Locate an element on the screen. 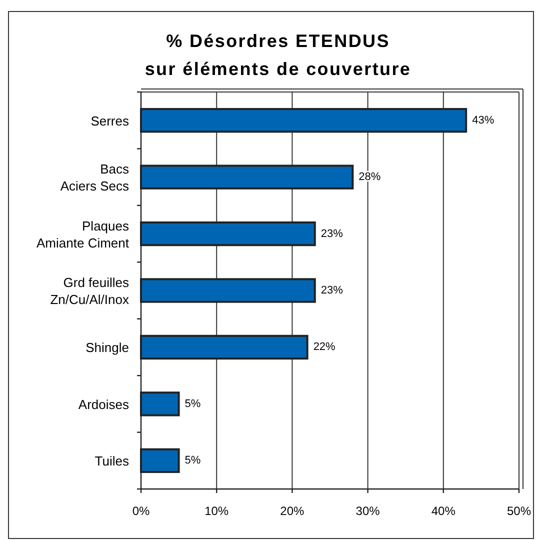  y-tick-label: Grd feuilles Zn/Cu/Al/Inox is located at coordinates (90, 290).